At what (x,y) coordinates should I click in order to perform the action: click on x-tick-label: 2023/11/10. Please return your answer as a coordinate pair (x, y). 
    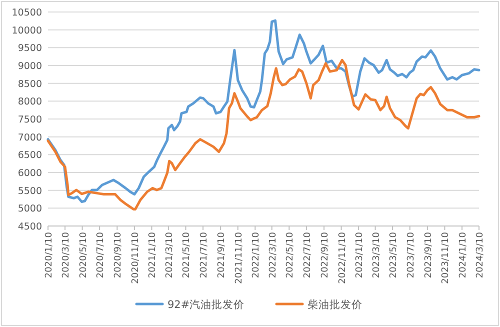
    Looking at the image, I should click on (446, 258).